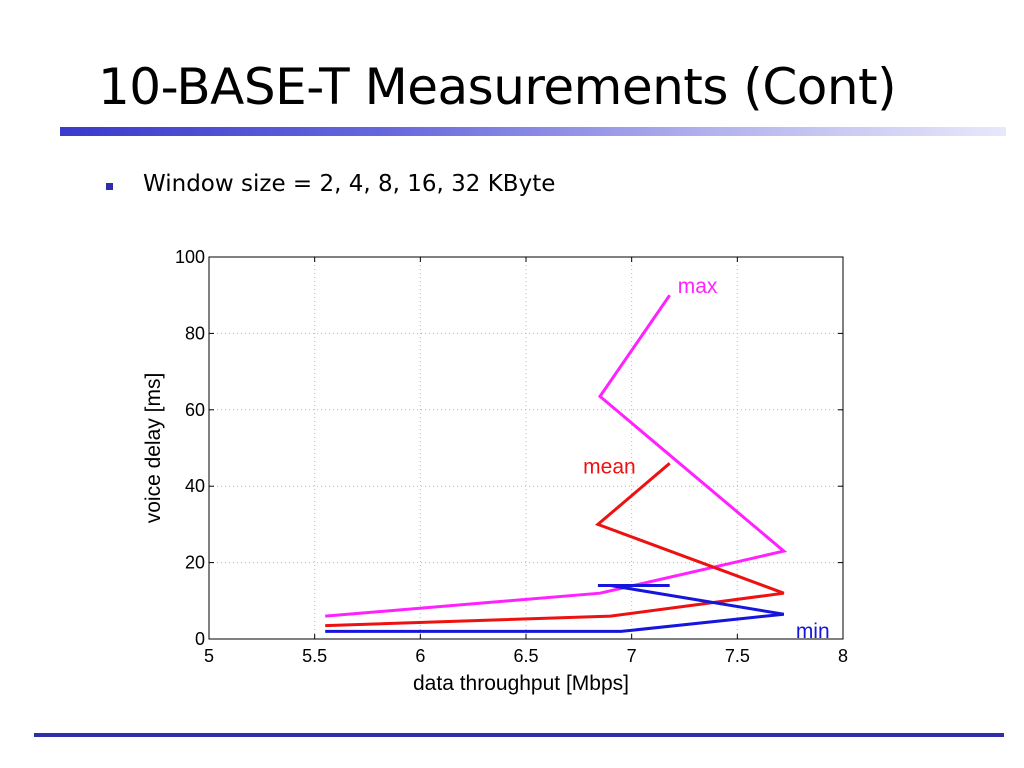 Image resolution: width=1024 pixels, height=768 pixels. What do you see at coordinates (521, 683) in the screenshot?
I see `x-axis-label: data throughput [Mbps]` at bounding box center [521, 683].